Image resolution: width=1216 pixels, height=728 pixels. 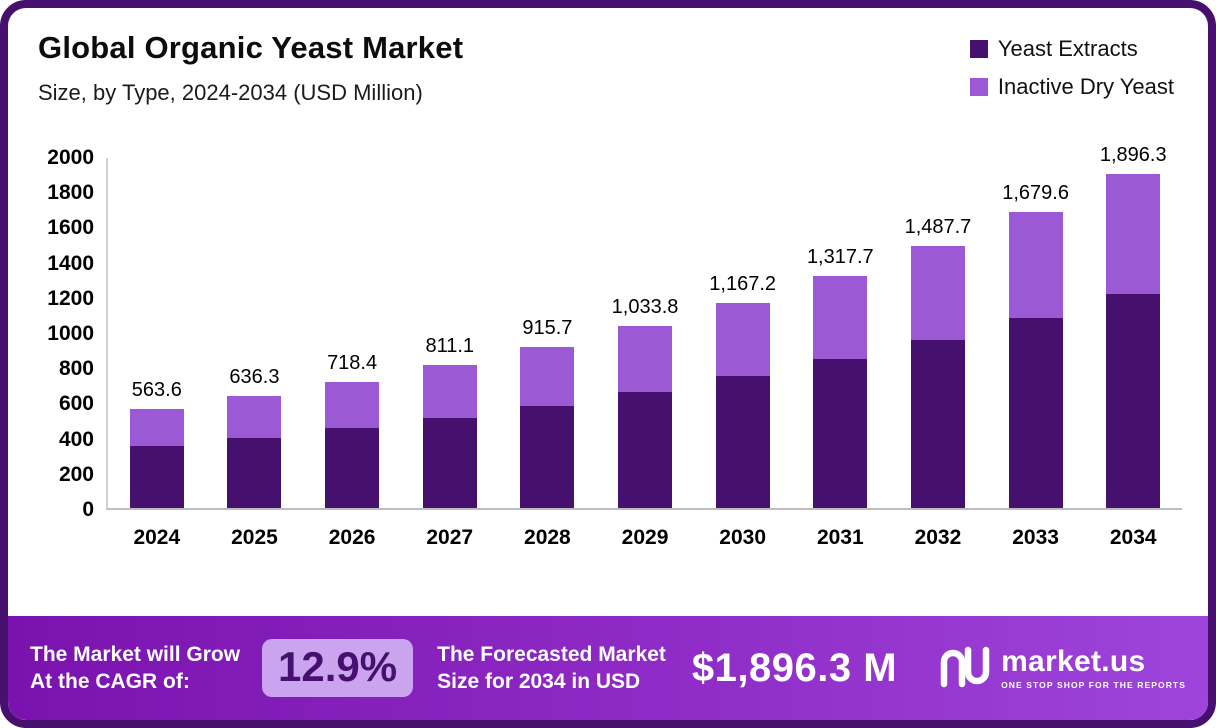 What do you see at coordinates (938, 227) in the screenshot?
I see `bar-total-label: 1,487.7` at bounding box center [938, 227].